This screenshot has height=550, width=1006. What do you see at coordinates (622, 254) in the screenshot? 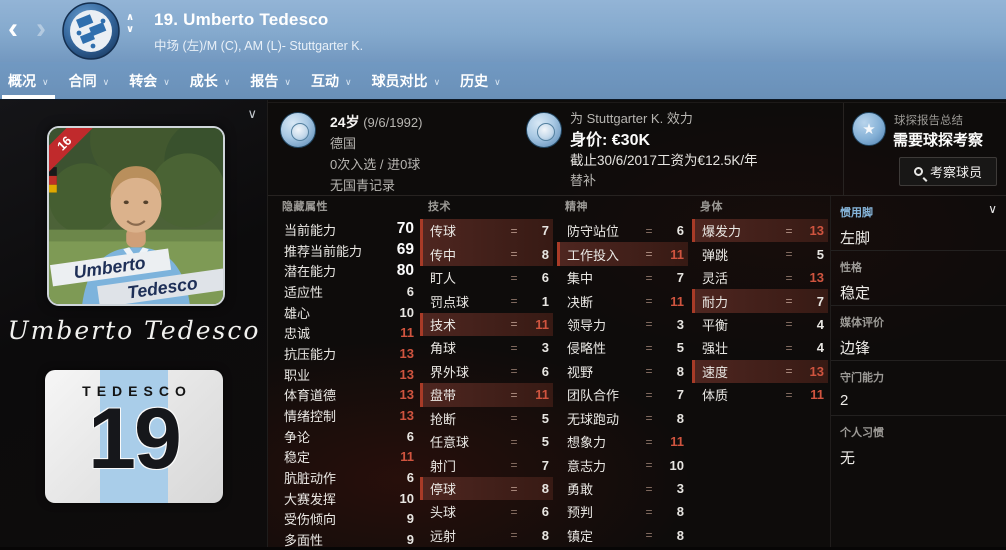
I see `attribute-row: 工作投入 = 11` at bounding box center [622, 254].